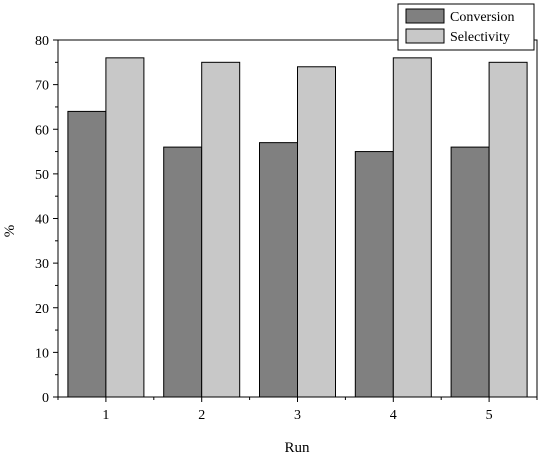  What do you see at coordinates (297, 415) in the screenshot?
I see `x-tick-label: 3` at bounding box center [297, 415].